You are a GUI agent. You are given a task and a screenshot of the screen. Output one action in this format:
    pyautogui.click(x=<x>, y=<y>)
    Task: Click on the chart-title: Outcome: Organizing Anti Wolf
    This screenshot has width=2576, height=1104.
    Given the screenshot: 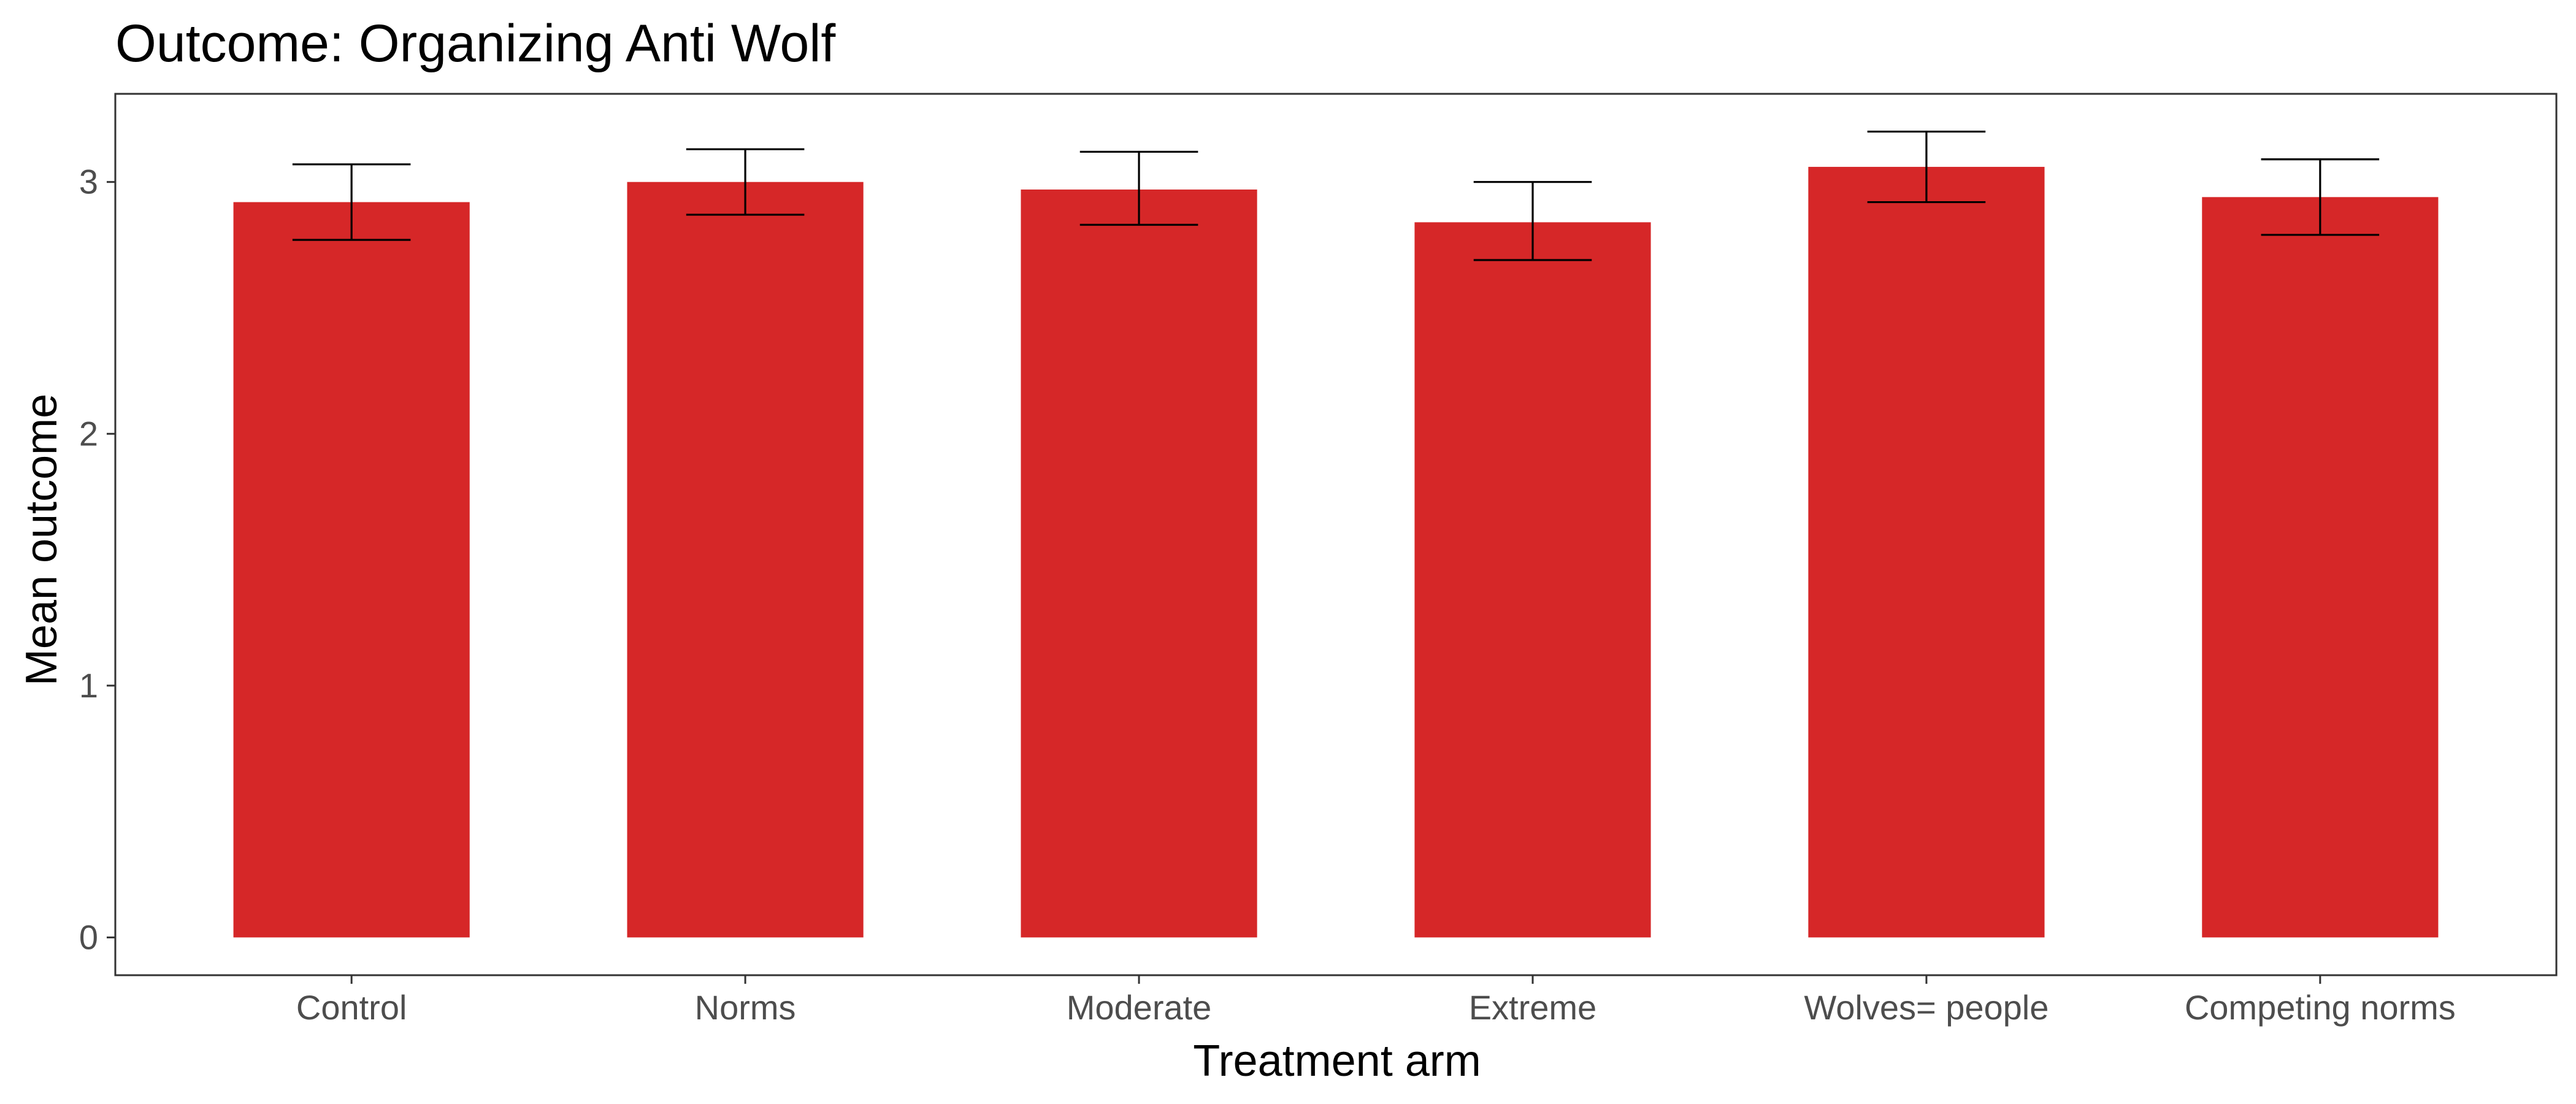 What is the action you would take?
    pyautogui.click(x=475, y=43)
    